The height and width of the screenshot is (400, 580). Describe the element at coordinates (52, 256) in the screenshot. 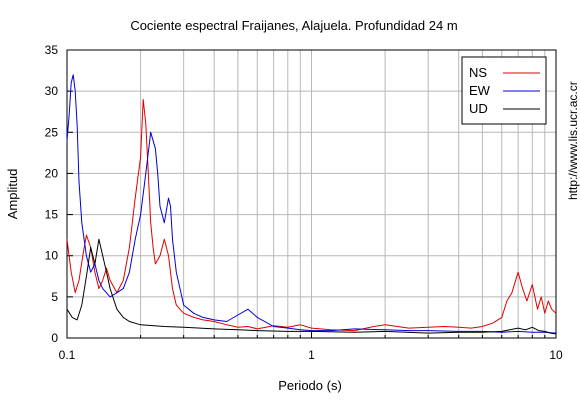

I see `y-tick-label: 10` at that location.